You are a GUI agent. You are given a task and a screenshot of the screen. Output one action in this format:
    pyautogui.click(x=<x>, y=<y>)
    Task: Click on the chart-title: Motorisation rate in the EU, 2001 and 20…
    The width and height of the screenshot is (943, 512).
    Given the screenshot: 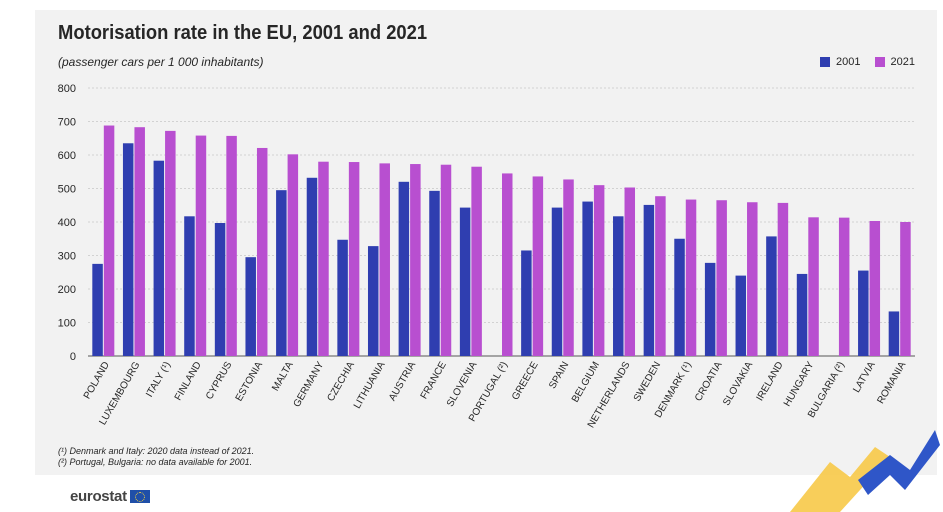 What is the action you would take?
    pyautogui.click(x=243, y=33)
    